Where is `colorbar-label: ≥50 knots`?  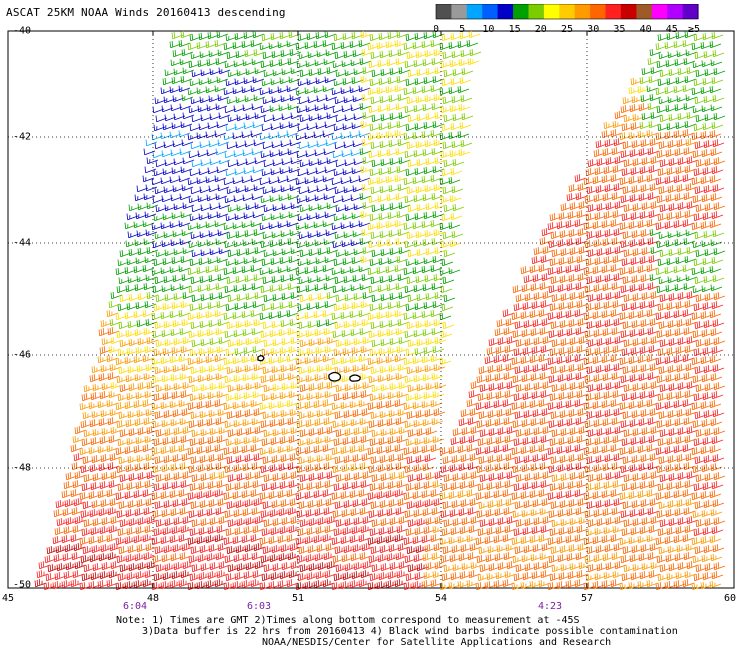
colorbar-label: ≥50 knots is located at coordinates (694, 29).